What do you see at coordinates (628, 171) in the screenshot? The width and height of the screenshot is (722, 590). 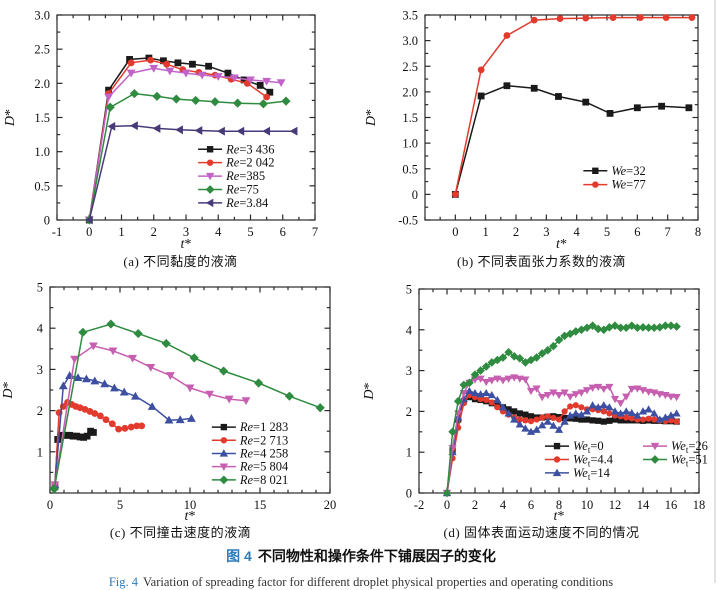 I see `svg-text: We=32` at bounding box center [628, 171].